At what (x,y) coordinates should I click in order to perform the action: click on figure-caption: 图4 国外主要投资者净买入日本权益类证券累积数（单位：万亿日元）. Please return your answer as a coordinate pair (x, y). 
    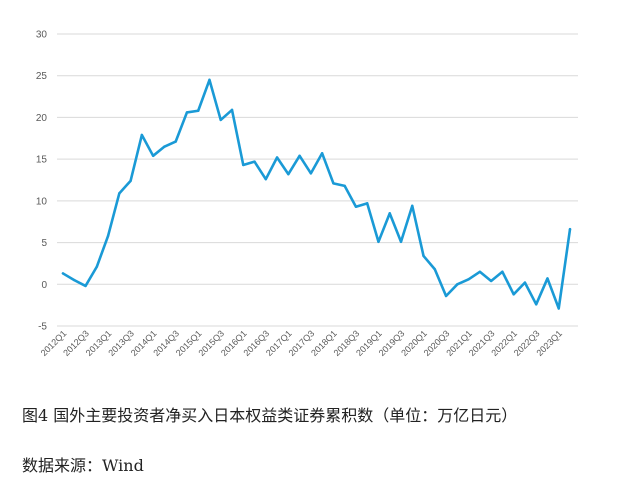
    Looking at the image, I should click on (270, 415).